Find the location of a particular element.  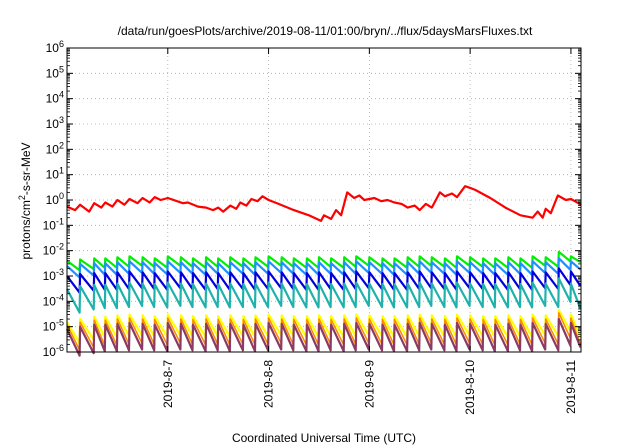

y-tick-label: 10² is located at coordinates (55, 148).